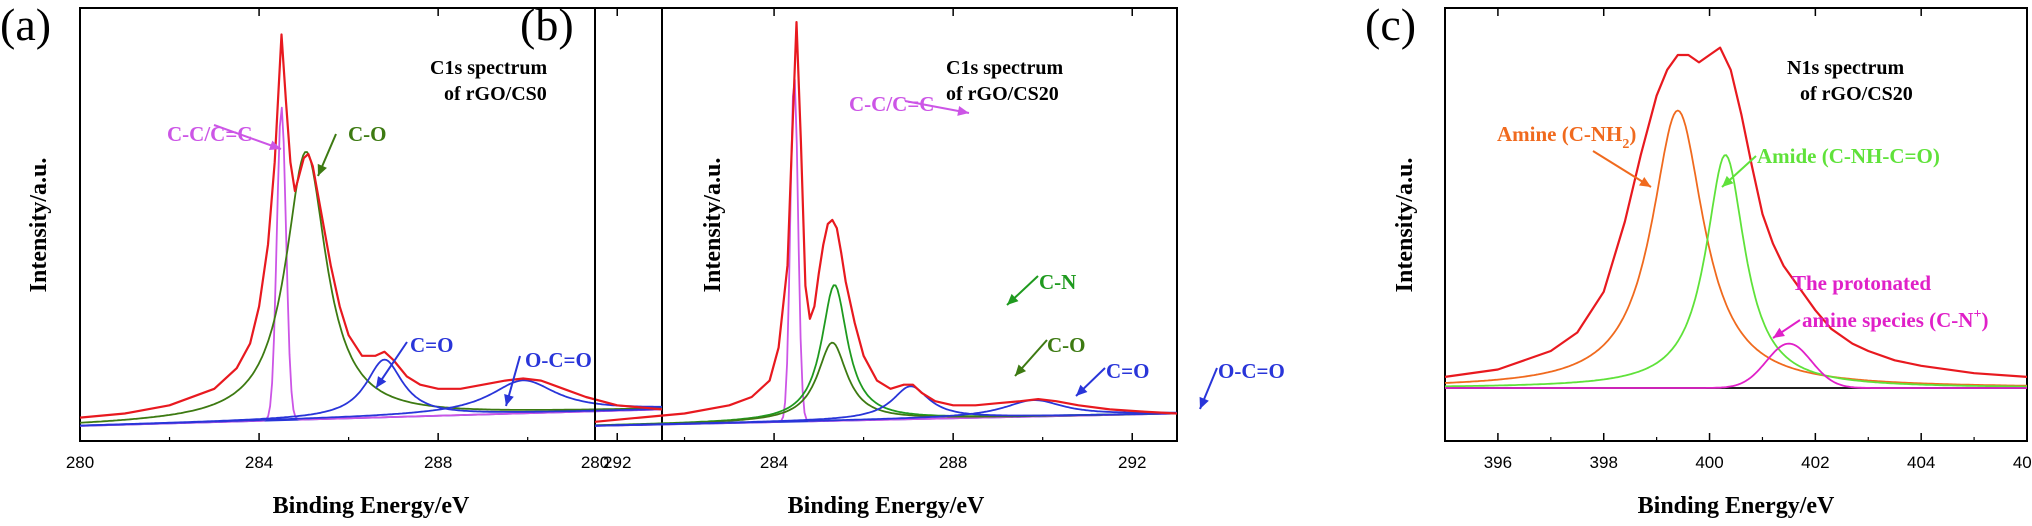 This screenshot has width=2032, height=526. What do you see at coordinates (1057, 282) in the screenshot?
I see `peak-label-cn-b: C-N` at bounding box center [1057, 282].